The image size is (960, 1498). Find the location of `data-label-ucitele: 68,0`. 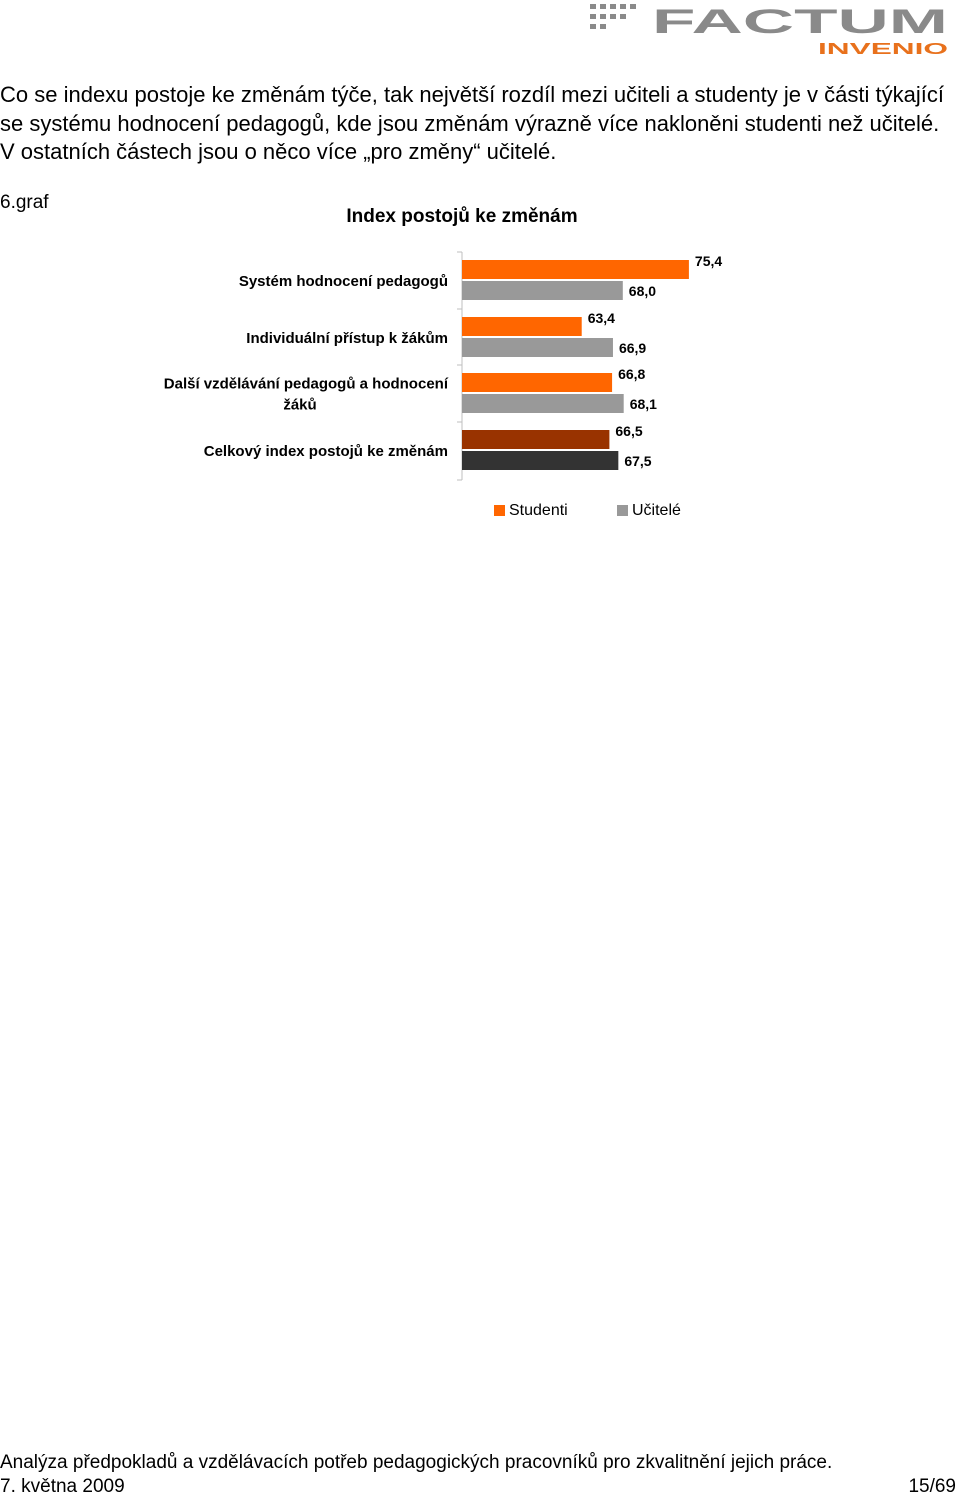

data-label-ucitele: 68,0 is located at coordinates (642, 291).